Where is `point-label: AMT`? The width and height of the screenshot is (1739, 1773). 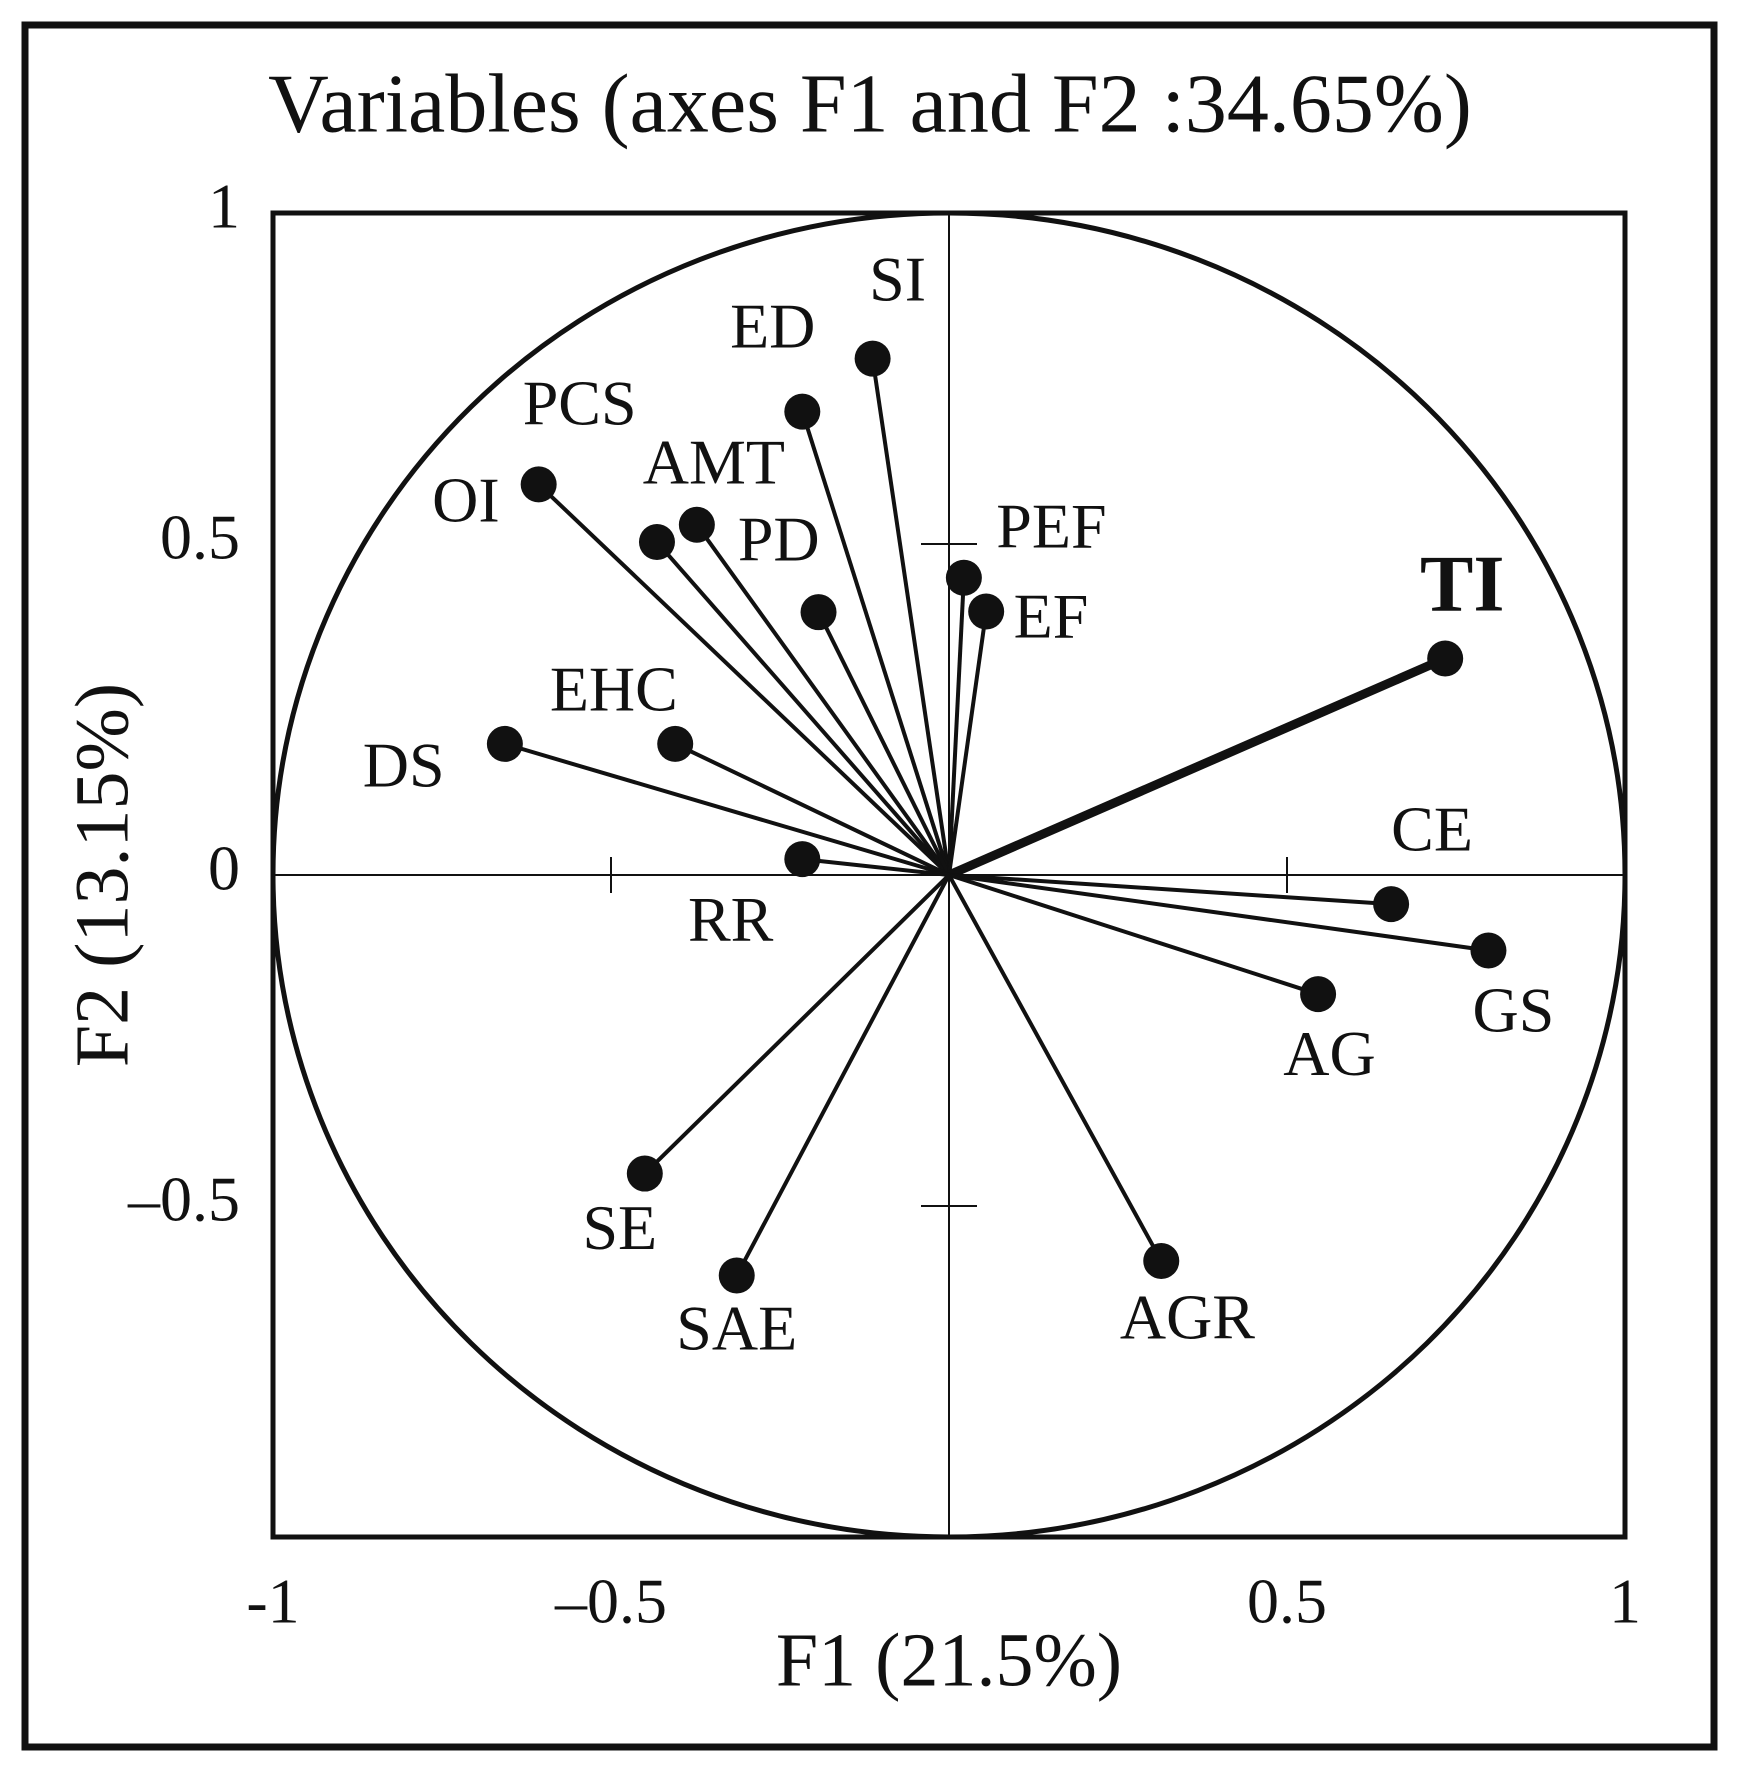 point-label: AMT is located at coordinates (714, 461).